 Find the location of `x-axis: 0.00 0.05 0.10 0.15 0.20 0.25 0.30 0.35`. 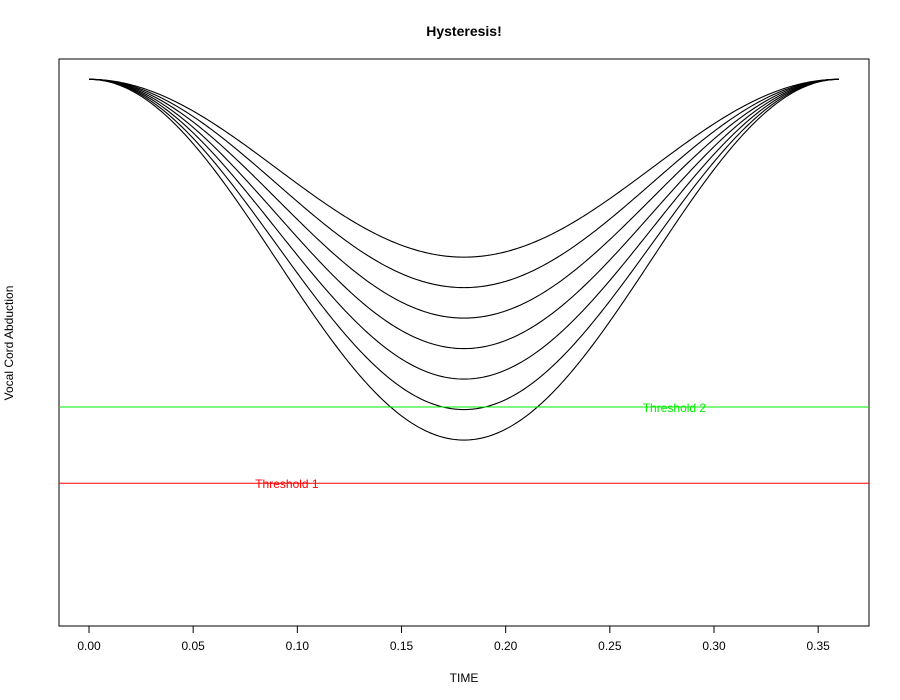

x-axis: 0.00 0.05 0.10 0.15 0.20 0.25 0.30 0.35 is located at coordinates (453, 639).